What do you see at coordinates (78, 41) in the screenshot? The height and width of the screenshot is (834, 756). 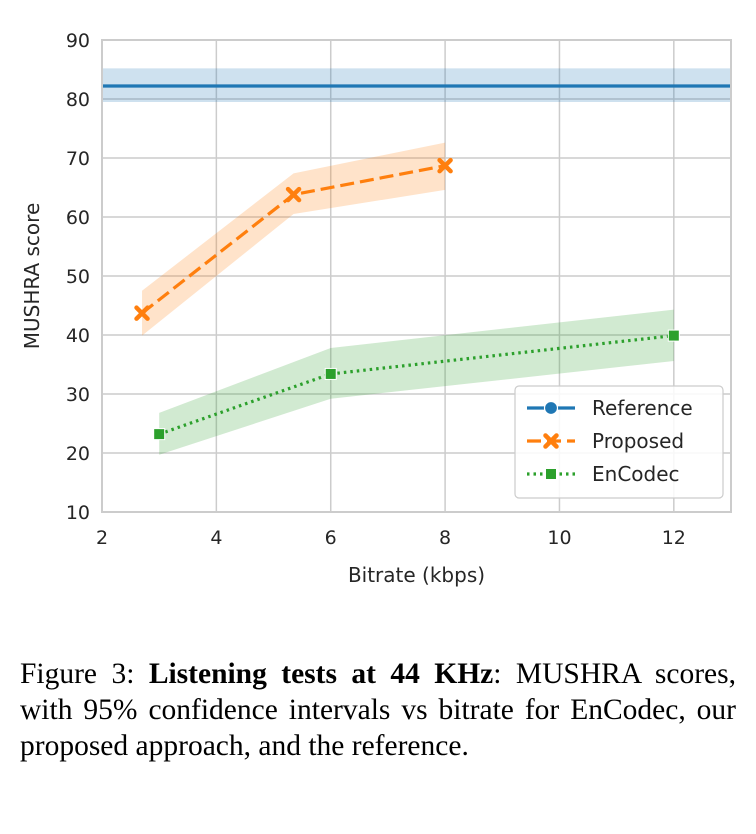 I see `y-tick-label-90: 90` at bounding box center [78, 41].